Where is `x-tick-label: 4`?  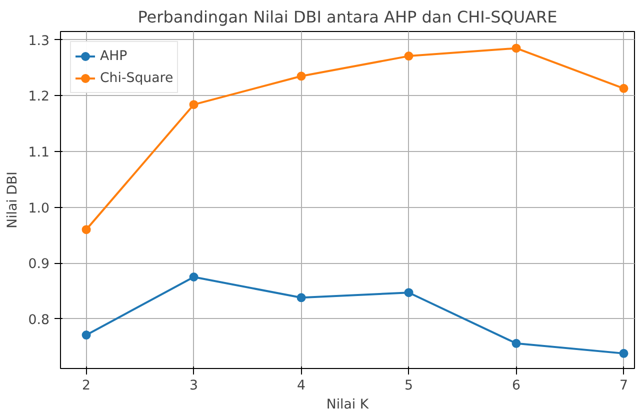
x-tick-label: 4 is located at coordinates (301, 386).